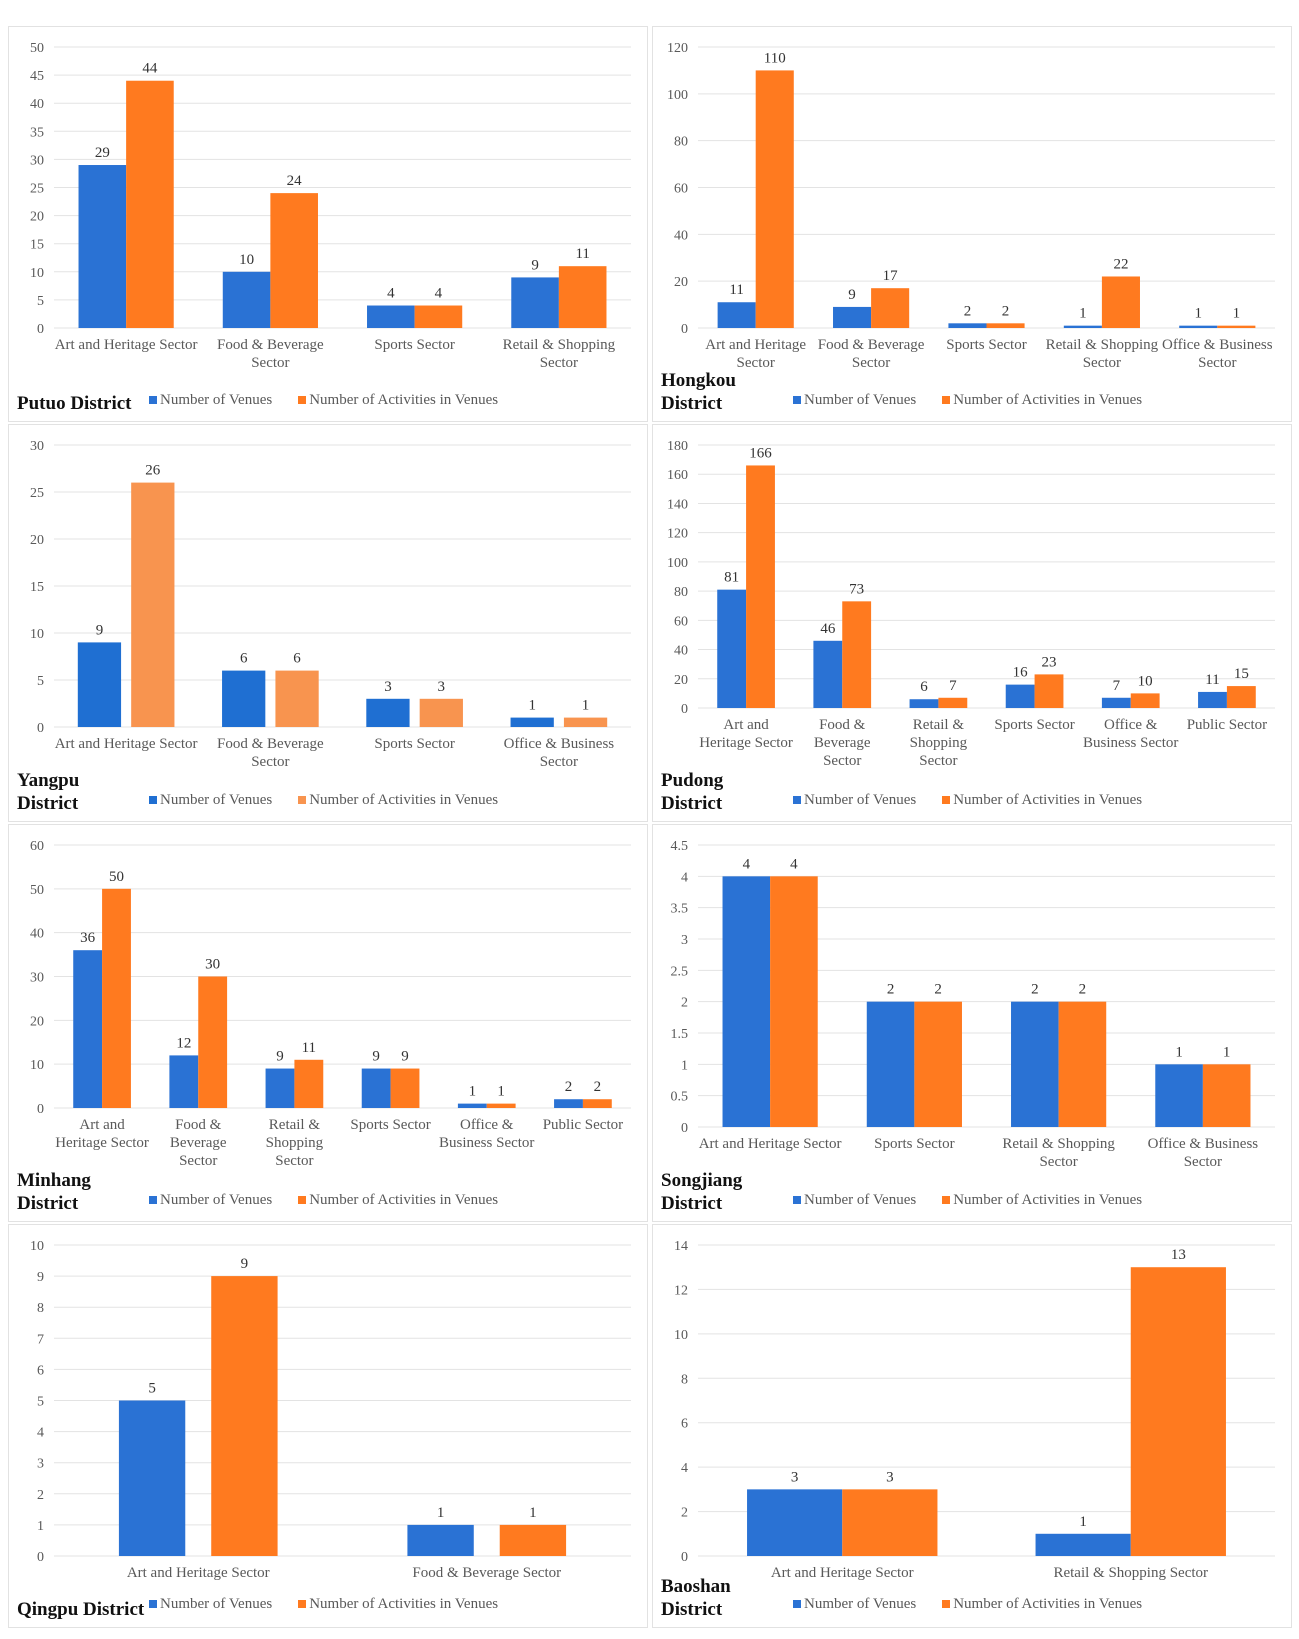 This screenshot has width=1299, height=1639. Describe the element at coordinates (680, 846) in the screenshot. I see `y-tick-label: 4.5` at that location.